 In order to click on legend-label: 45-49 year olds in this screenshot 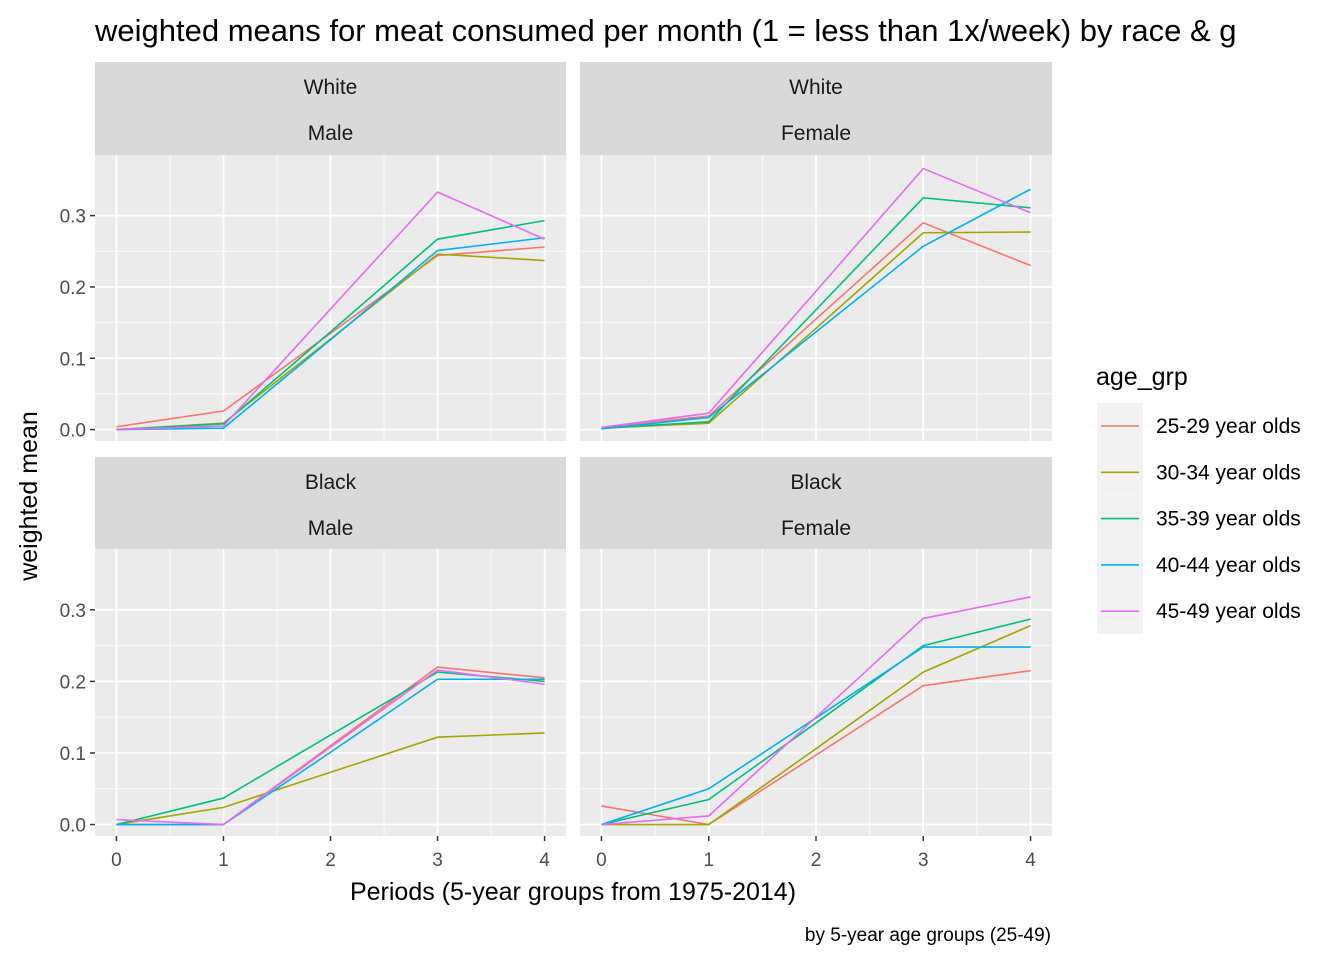, I will do `click(1228, 611)`.